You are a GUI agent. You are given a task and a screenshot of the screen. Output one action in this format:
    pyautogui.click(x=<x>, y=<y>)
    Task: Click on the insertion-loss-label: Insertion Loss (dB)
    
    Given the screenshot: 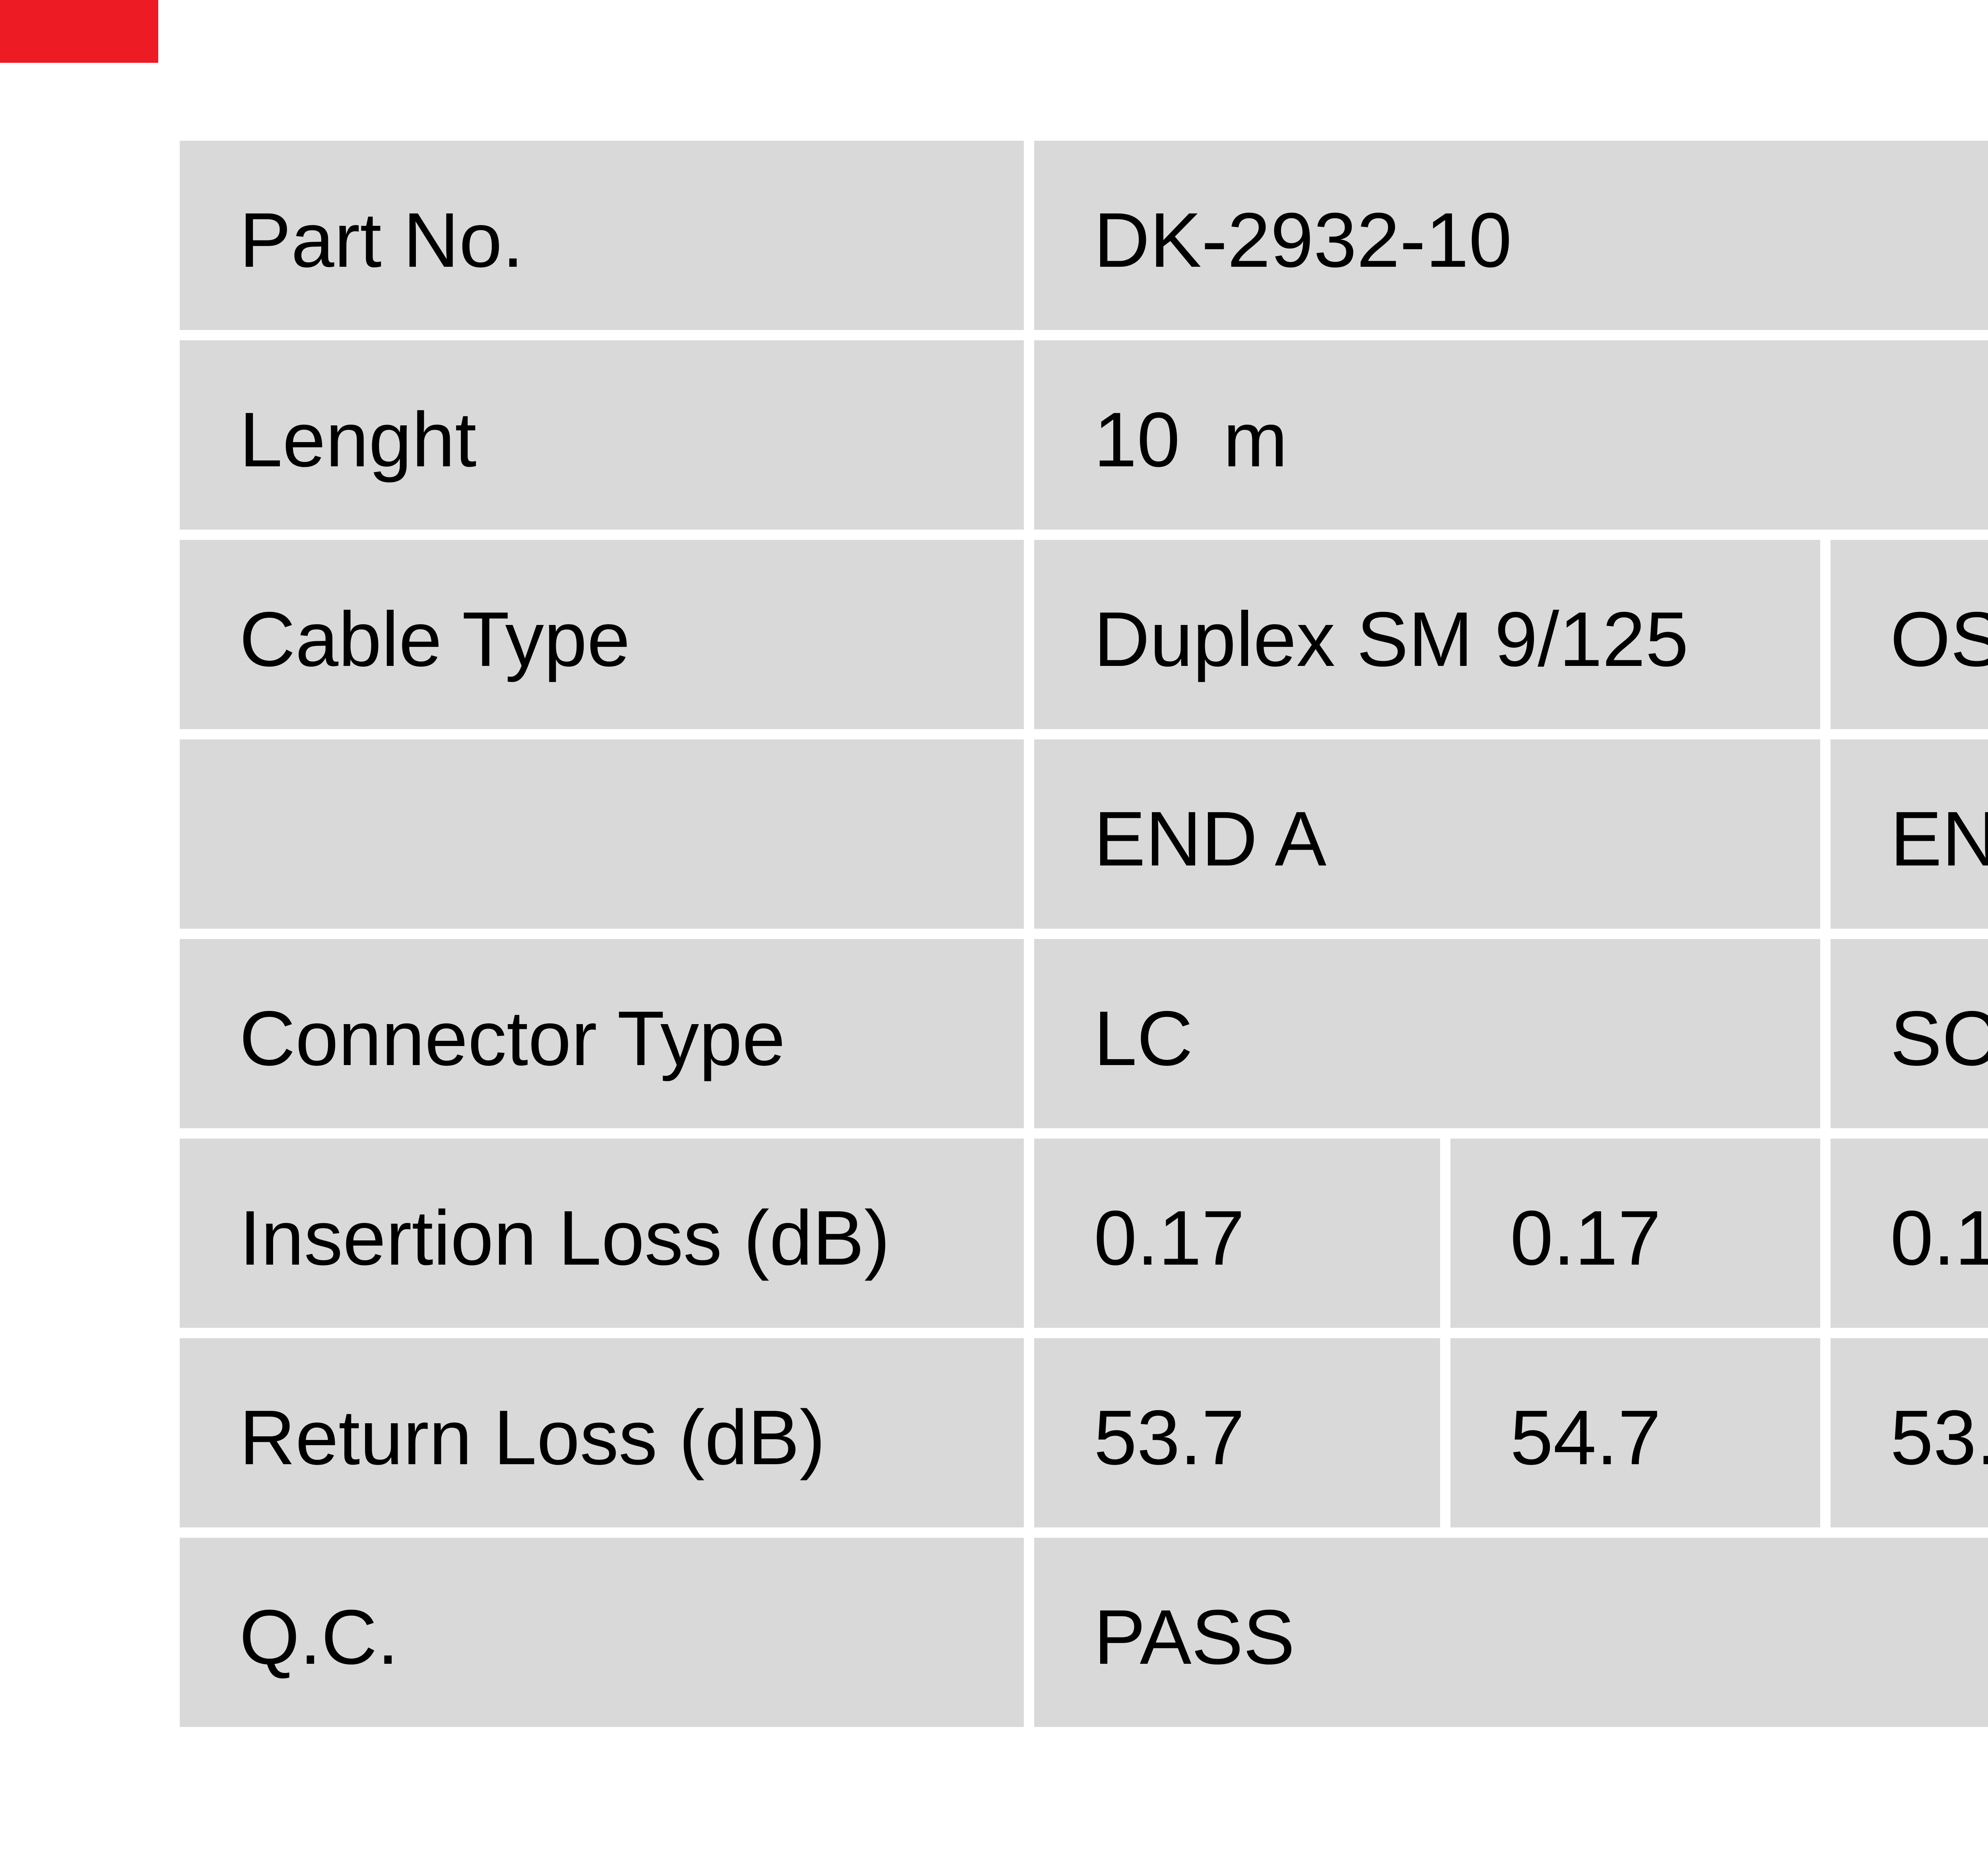 What is the action you would take?
    pyautogui.click(x=602, y=1233)
    